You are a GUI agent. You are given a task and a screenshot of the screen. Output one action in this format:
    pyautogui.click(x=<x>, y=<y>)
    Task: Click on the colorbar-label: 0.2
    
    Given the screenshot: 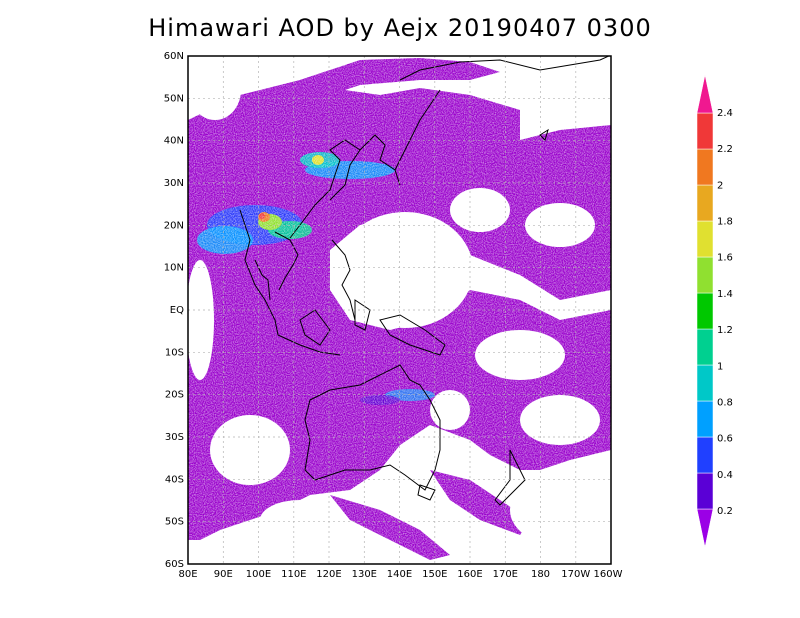 What is the action you would take?
    pyautogui.click(x=725, y=511)
    